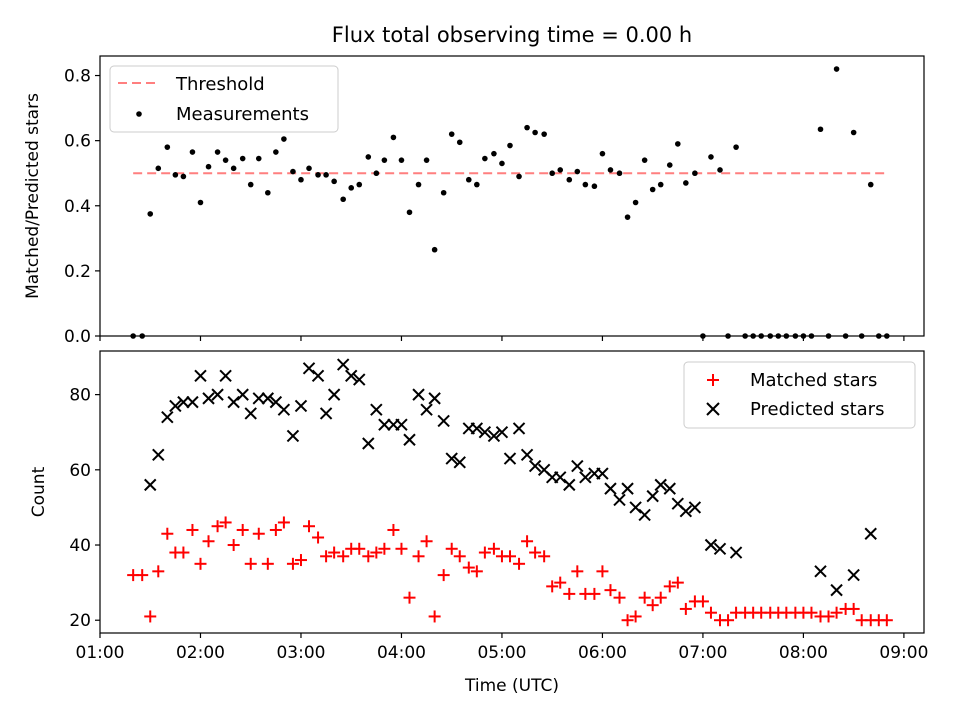  What do you see at coordinates (80, 621) in the screenshot?
I see `bottom-y-tick-label: 20` at bounding box center [80, 621].